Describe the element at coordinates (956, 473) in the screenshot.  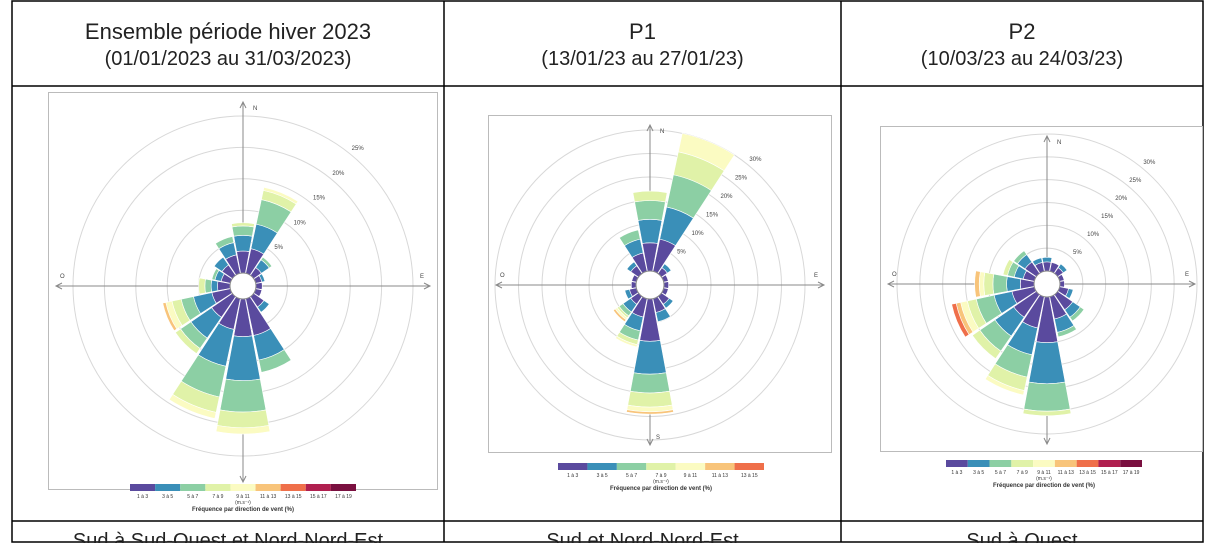
I see `legend-class-label: 1 à 3` at that location.